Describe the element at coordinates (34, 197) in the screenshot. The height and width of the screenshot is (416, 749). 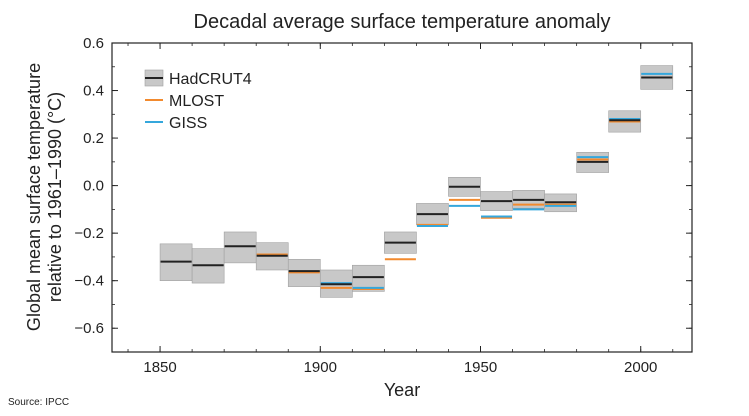
I see `y-axis-label-line1: Global mean surface temperature` at that location.